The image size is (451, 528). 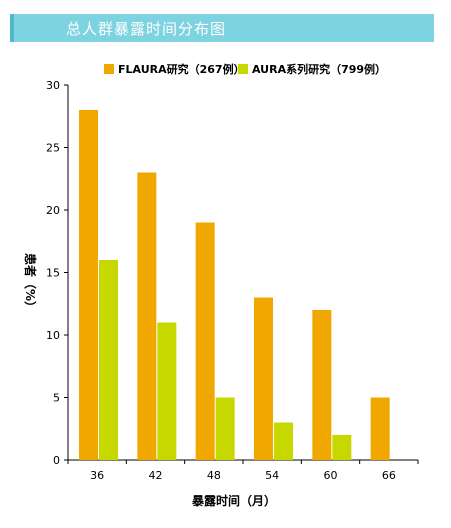 What do you see at coordinates (156, 475) in the screenshot?
I see `x-tick-label: 42` at bounding box center [156, 475].